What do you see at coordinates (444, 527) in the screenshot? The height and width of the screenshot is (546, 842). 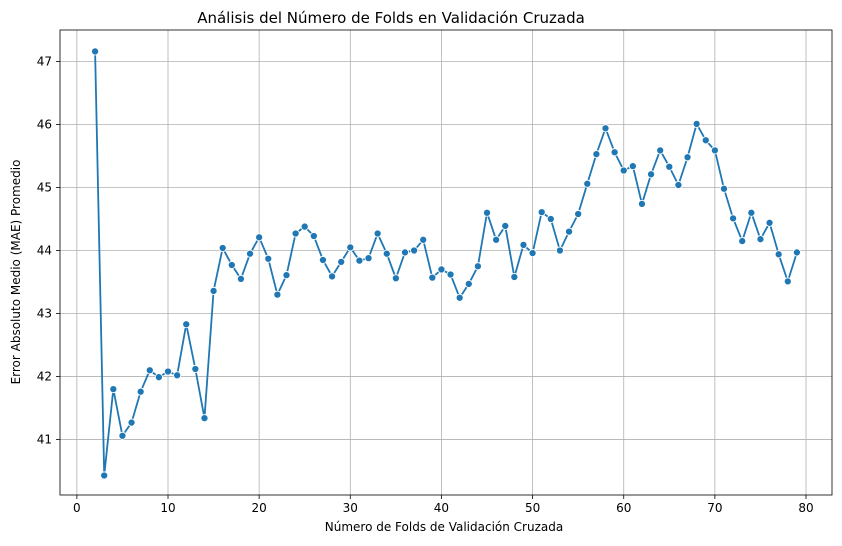 I see `x-axis-label: Número de Folds de Validación Cruzada` at bounding box center [444, 527].